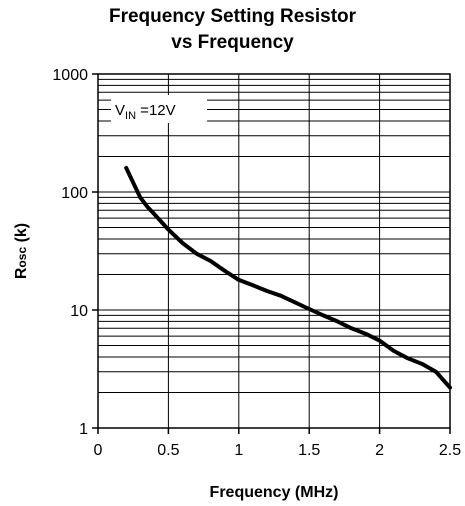 Image resolution: width=465 pixels, height=506 pixels. Describe the element at coordinates (70, 252) in the screenshot. I see `y-tick-labels: 1 10 100 1000` at that location.